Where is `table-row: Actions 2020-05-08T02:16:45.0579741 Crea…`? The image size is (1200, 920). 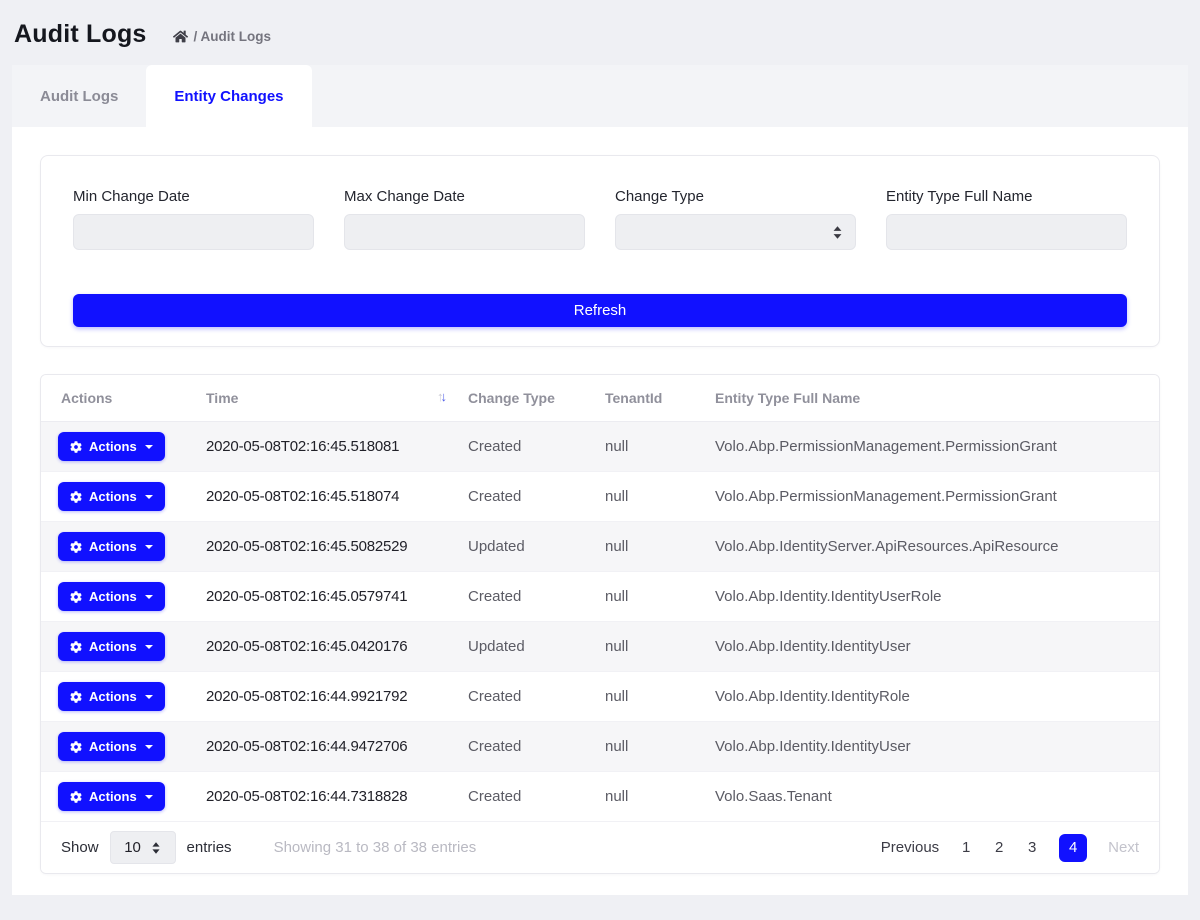
table-row: Actions 2020-05-08T02:16:45.0579741 Crea… is located at coordinates (600, 596).